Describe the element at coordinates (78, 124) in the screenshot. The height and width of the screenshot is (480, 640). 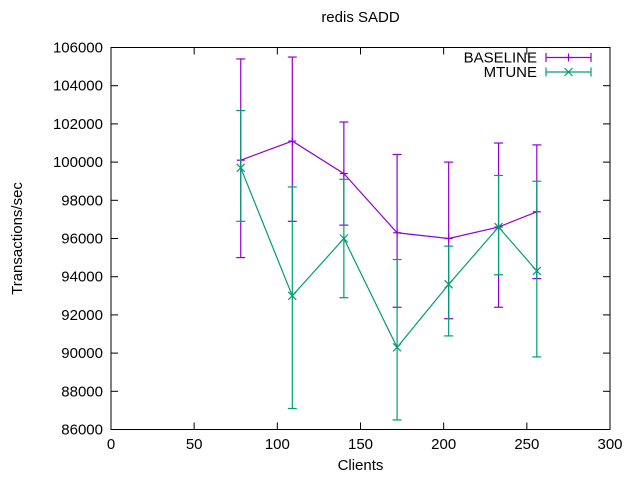
I see `y-tick-label: 102000` at that location.